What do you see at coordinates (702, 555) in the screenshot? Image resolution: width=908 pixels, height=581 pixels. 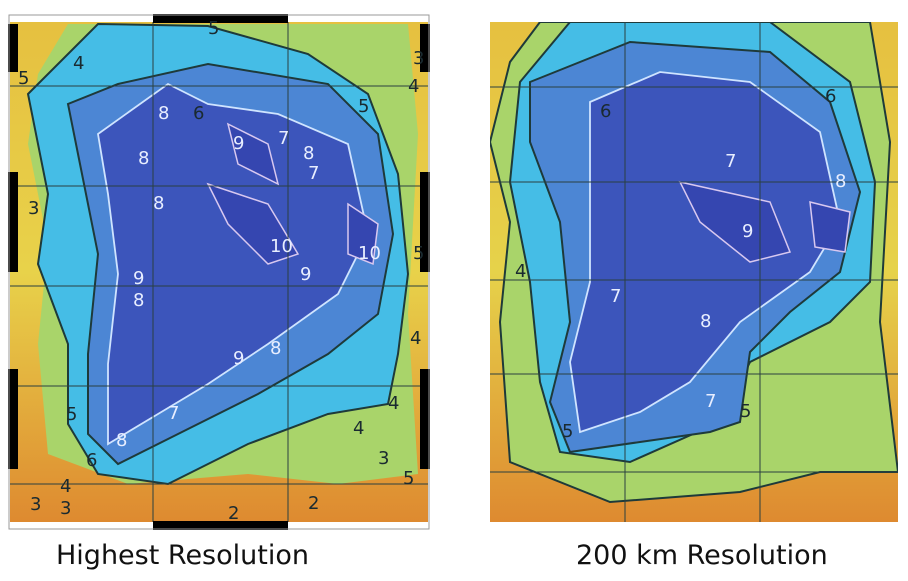 I see `caption-200km-resolution: 200 km Resolution` at bounding box center [702, 555].